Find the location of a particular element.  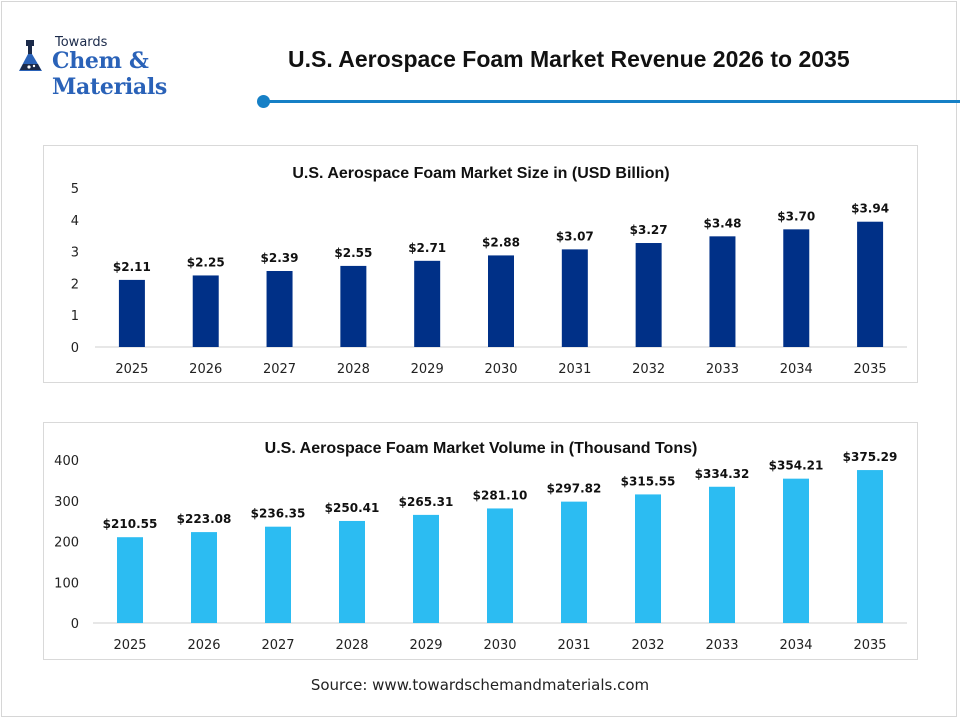

logo-main-text: Chem & Materials is located at coordinates (110, 74).